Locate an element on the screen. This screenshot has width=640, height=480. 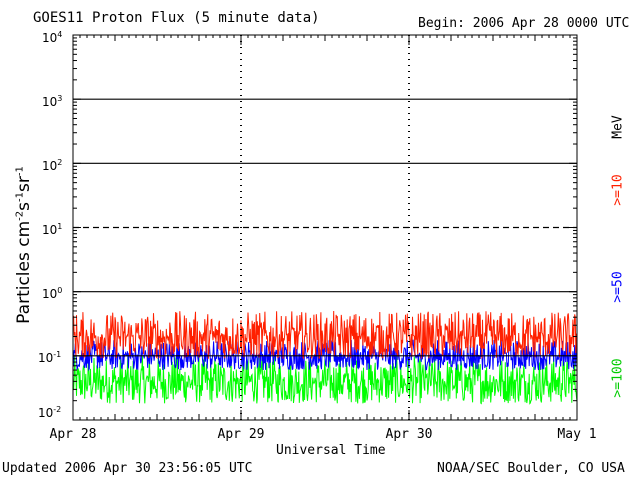
series-line is located at coordinates (325, 335).